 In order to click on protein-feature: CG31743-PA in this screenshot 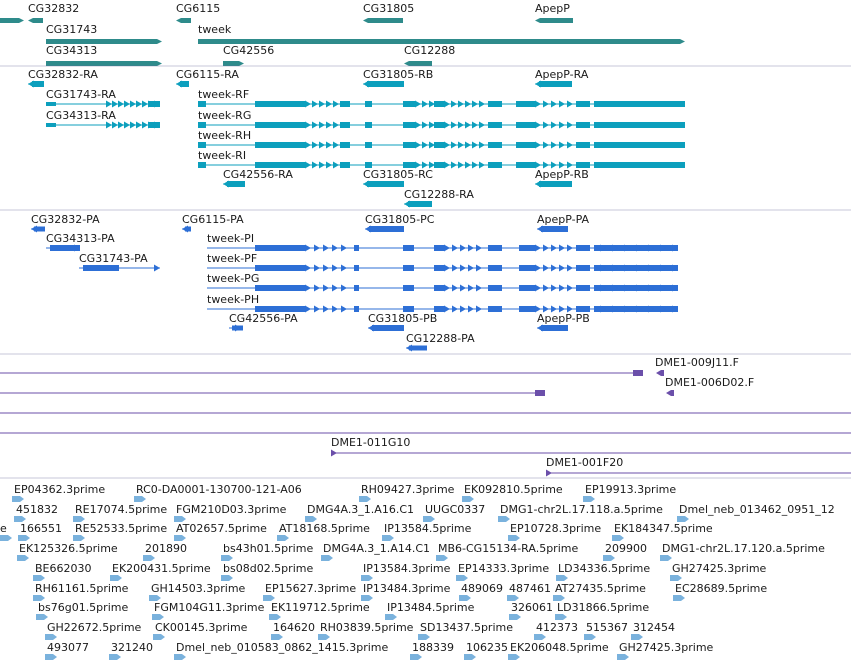, I will do `click(119, 262)`.